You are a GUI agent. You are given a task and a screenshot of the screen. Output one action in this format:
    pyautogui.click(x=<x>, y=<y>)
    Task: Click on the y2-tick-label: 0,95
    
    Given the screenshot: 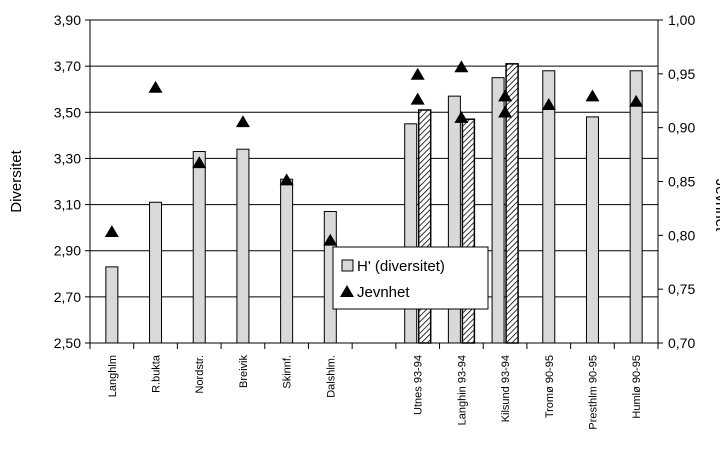 What is the action you would take?
    pyautogui.click(x=681, y=74)
    